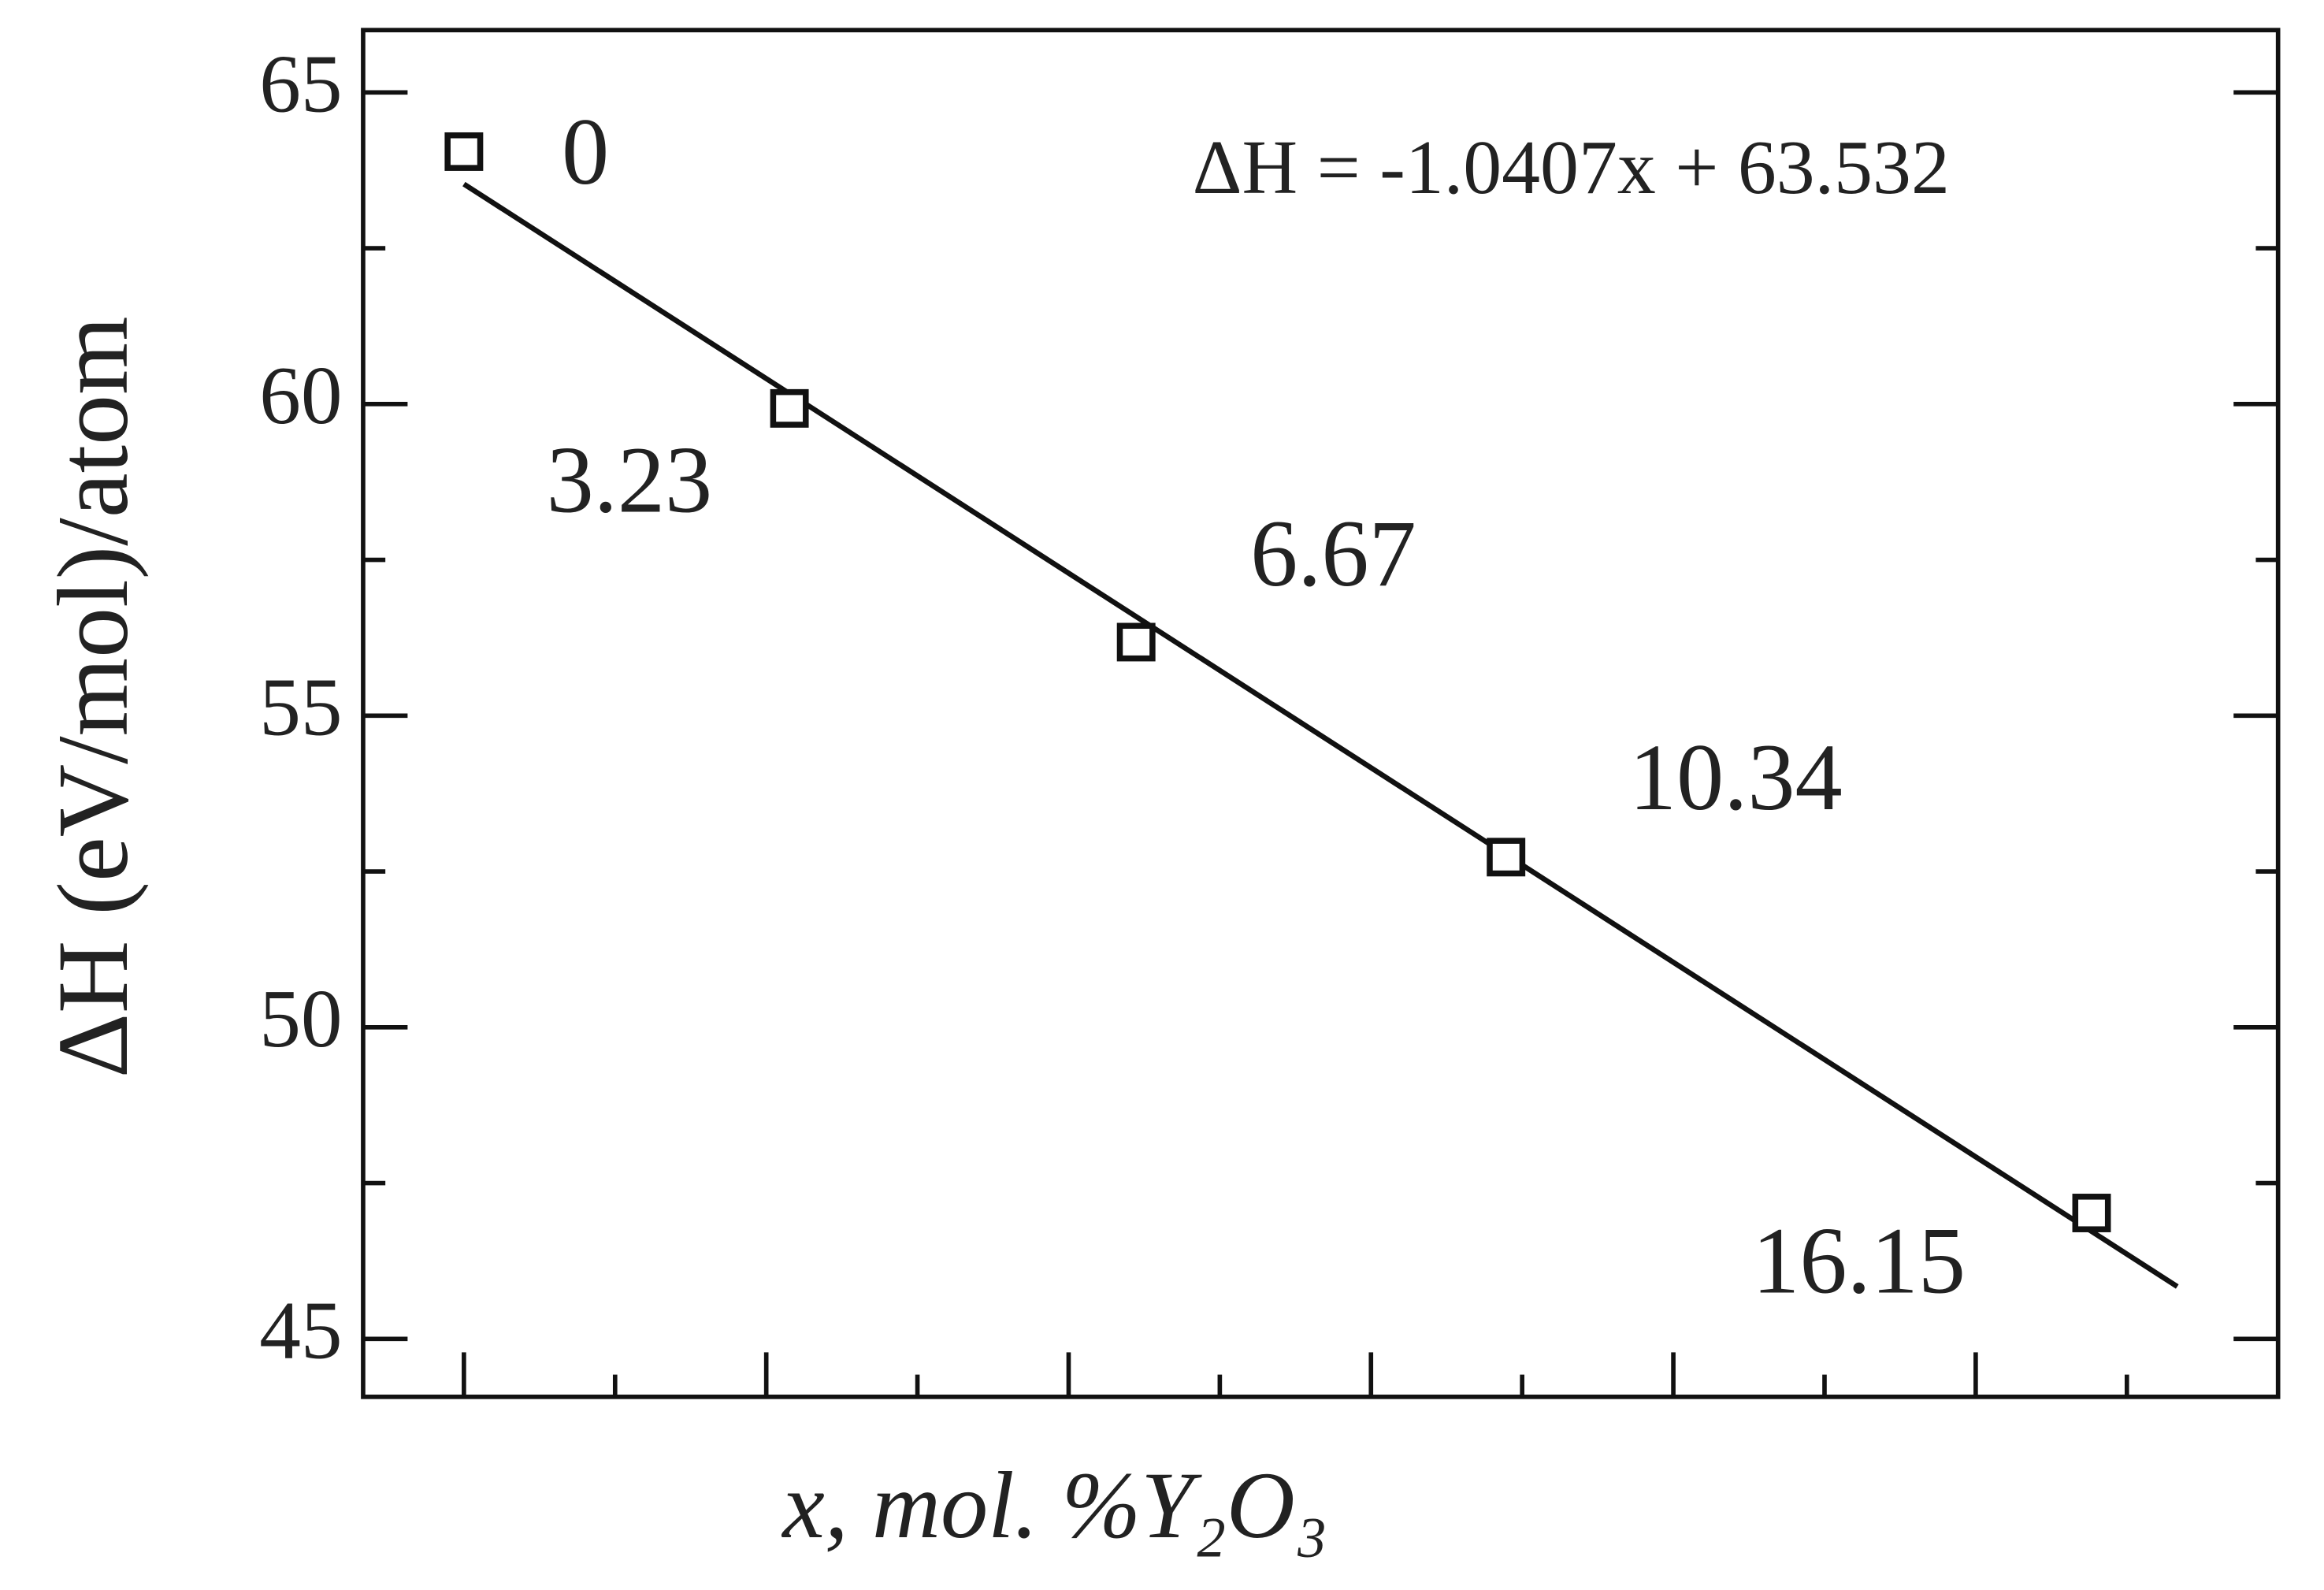  What do you see at coordinates (93, 697) in the screenshot?
I see `y-axis-title: ΔH (eV/mol)/atom` at bounding box center [93, 697].